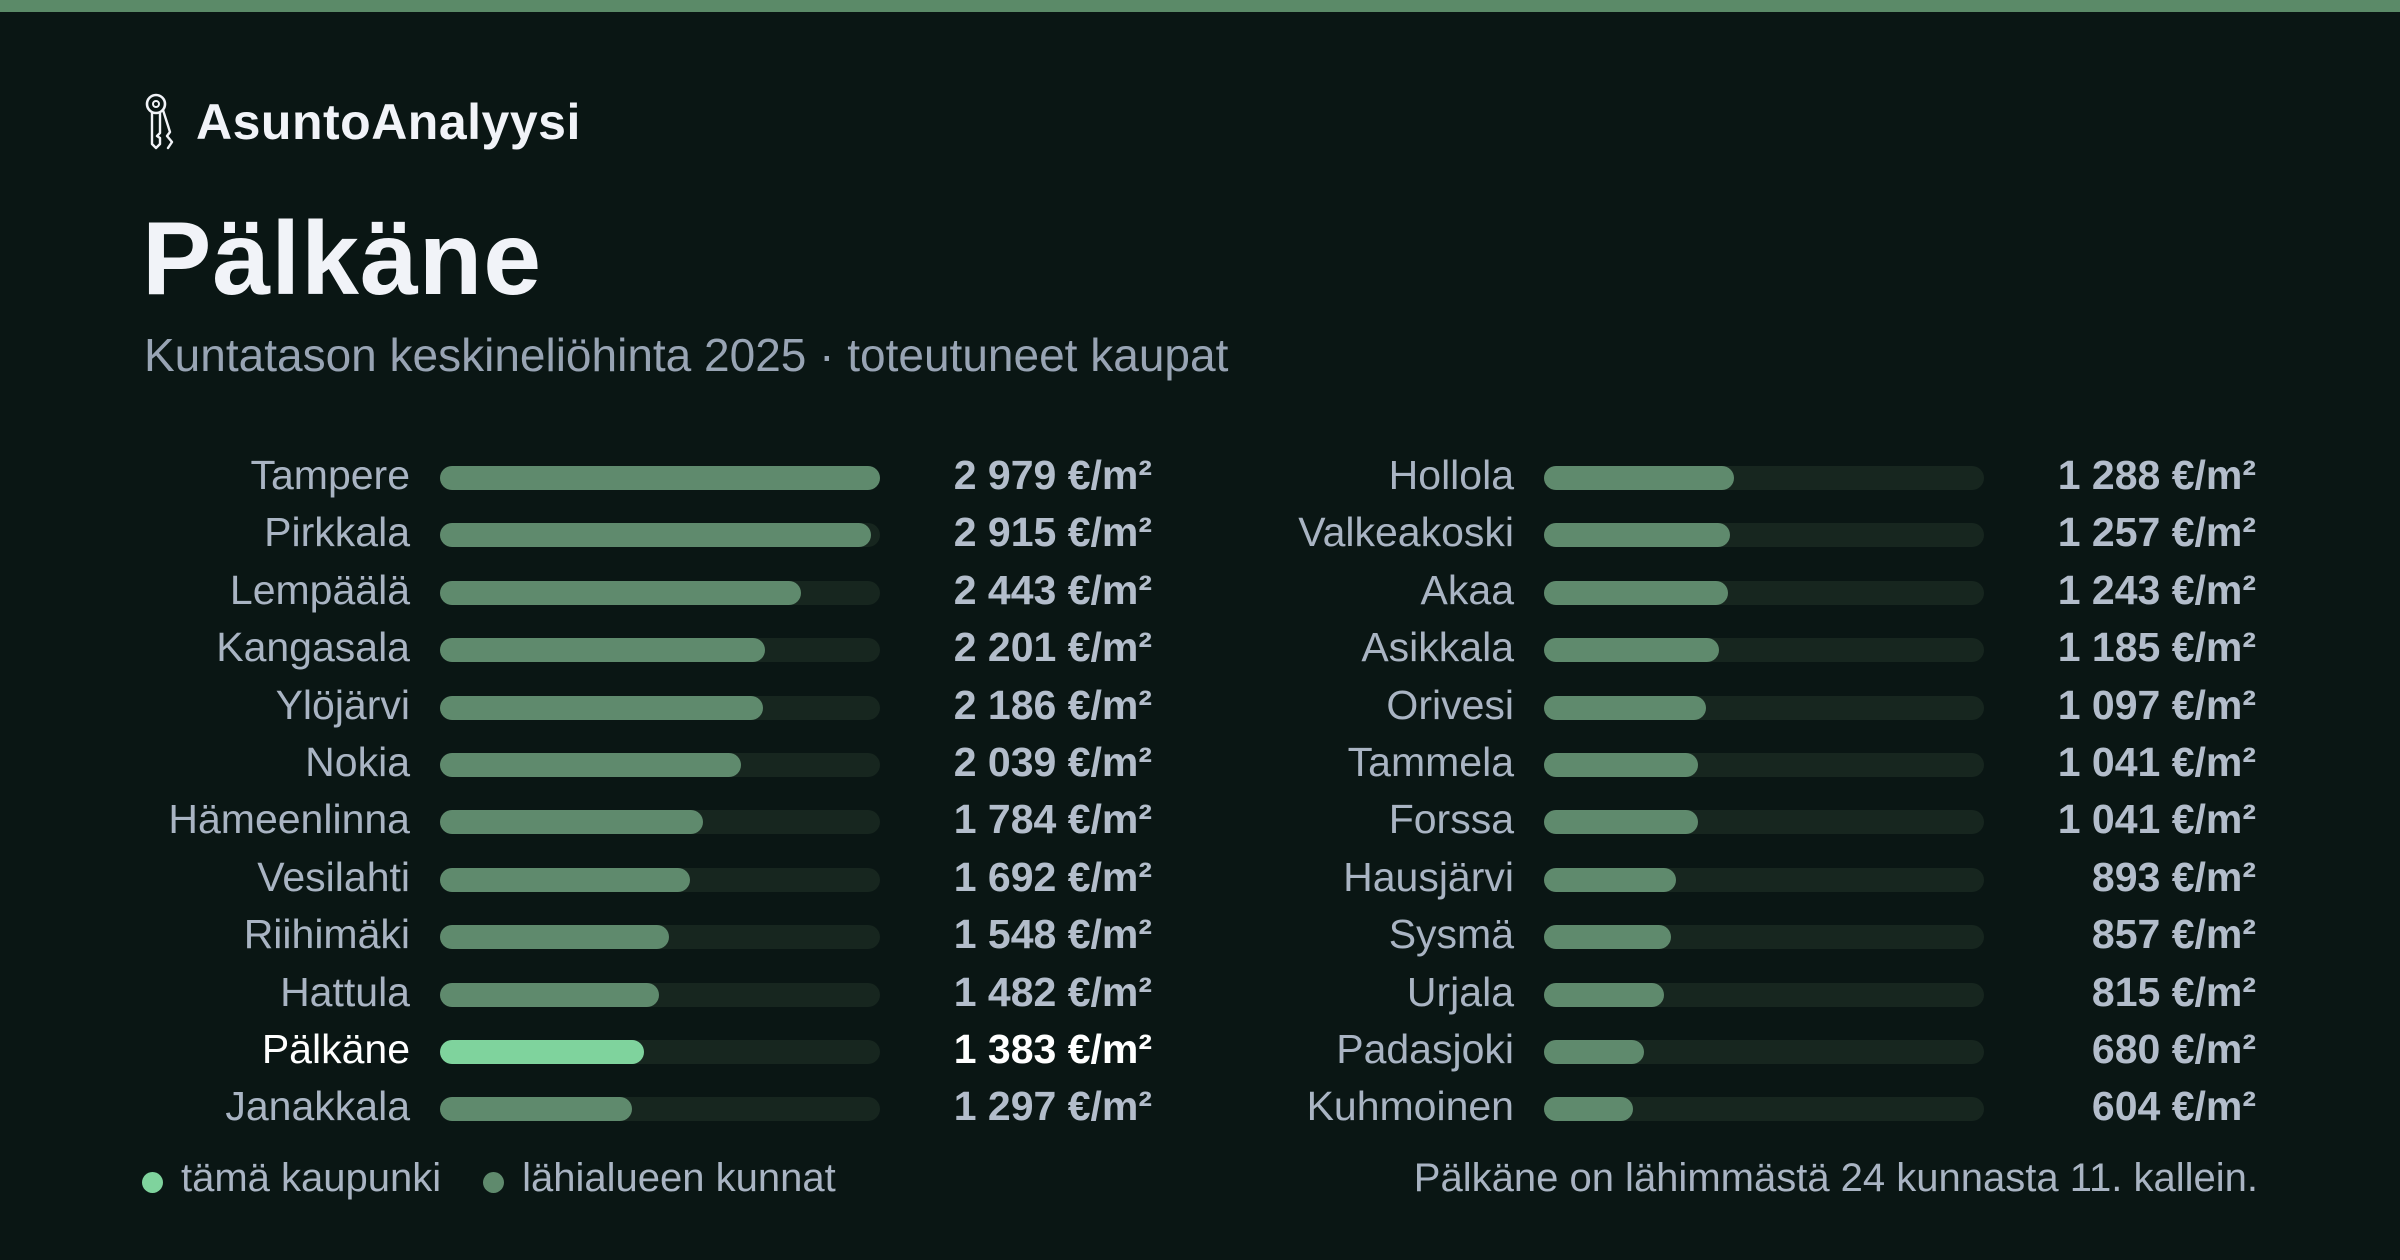 This screenshot has height=1260, width=2400. Describe the element at coordinates (2173, 876) in the screenshot. I see `value-label: 893 €/m²` at that location.